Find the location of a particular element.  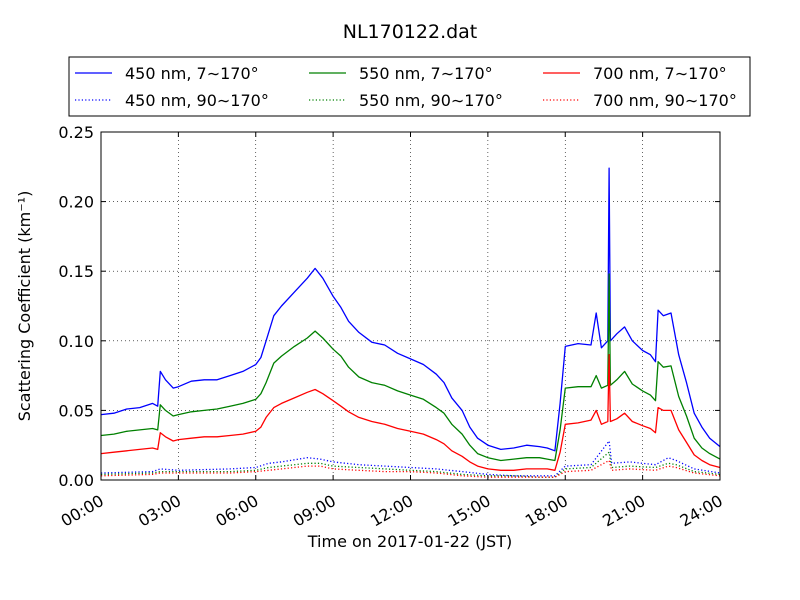

chart-title: NL170122.dat is located at coordinates (410, 32).